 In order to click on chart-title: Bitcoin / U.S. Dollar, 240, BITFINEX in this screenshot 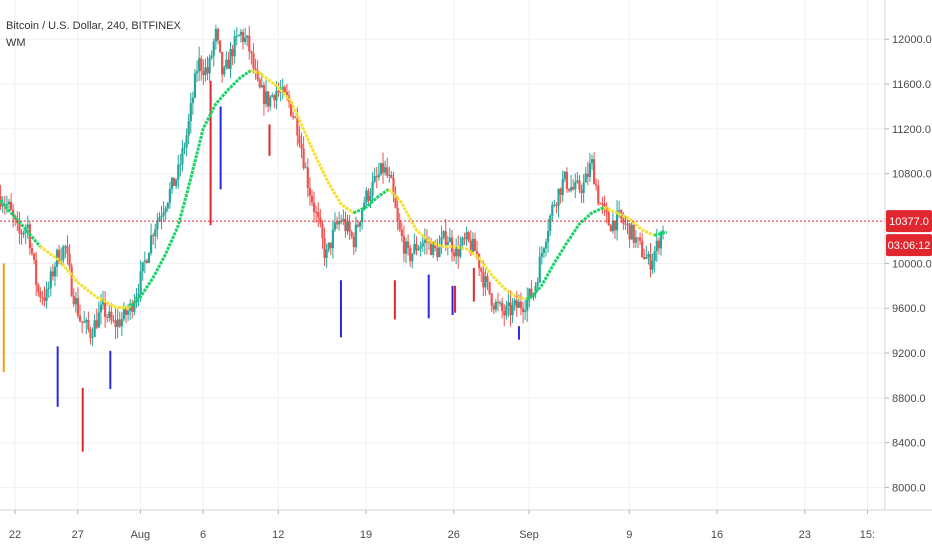, I will do `click(93, 26)`.